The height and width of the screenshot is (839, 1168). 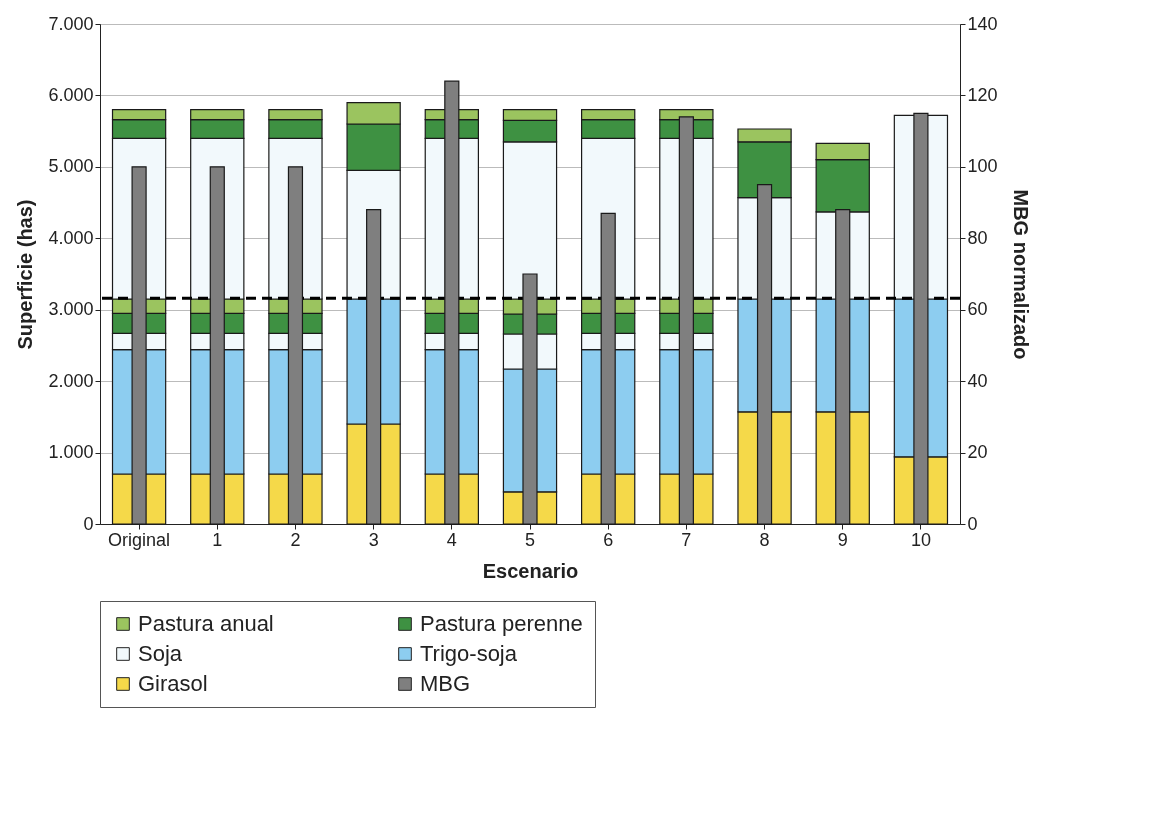 What do you see at coordinates (977, 452) in the screenshot?
I see `y2-tick-label: 20` at bounding box center [977, 452].